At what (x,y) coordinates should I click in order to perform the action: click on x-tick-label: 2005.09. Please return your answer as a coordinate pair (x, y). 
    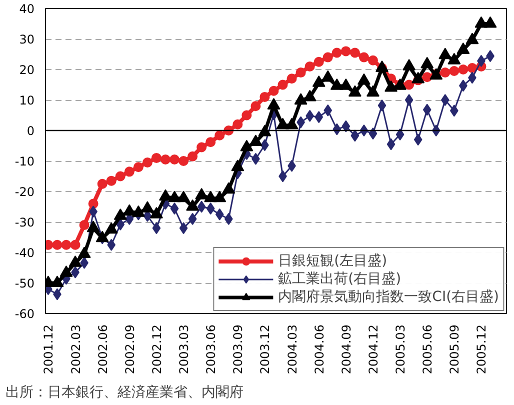
    Looking at the image, I should click on (455, 349).